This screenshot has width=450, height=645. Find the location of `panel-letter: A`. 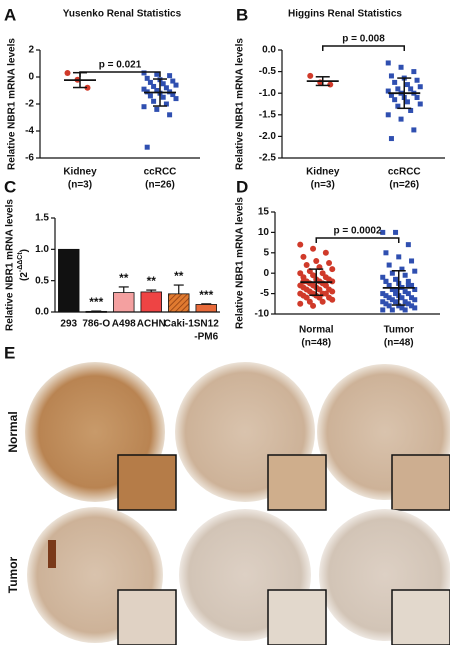

panel-letter: A is located at coordinates (10, 14).